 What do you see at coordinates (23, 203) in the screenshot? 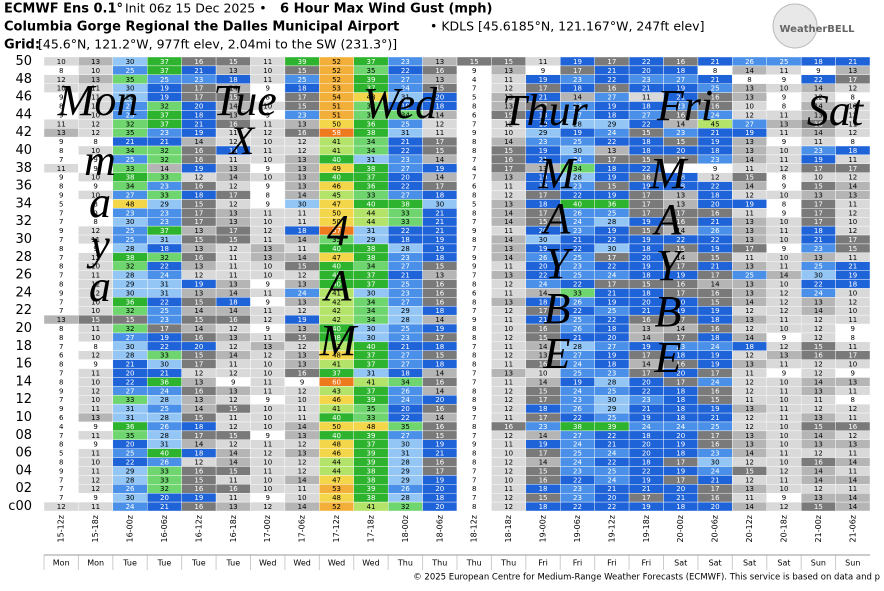
I see `y-tick-label: 34` at bounding box center [23, 203].